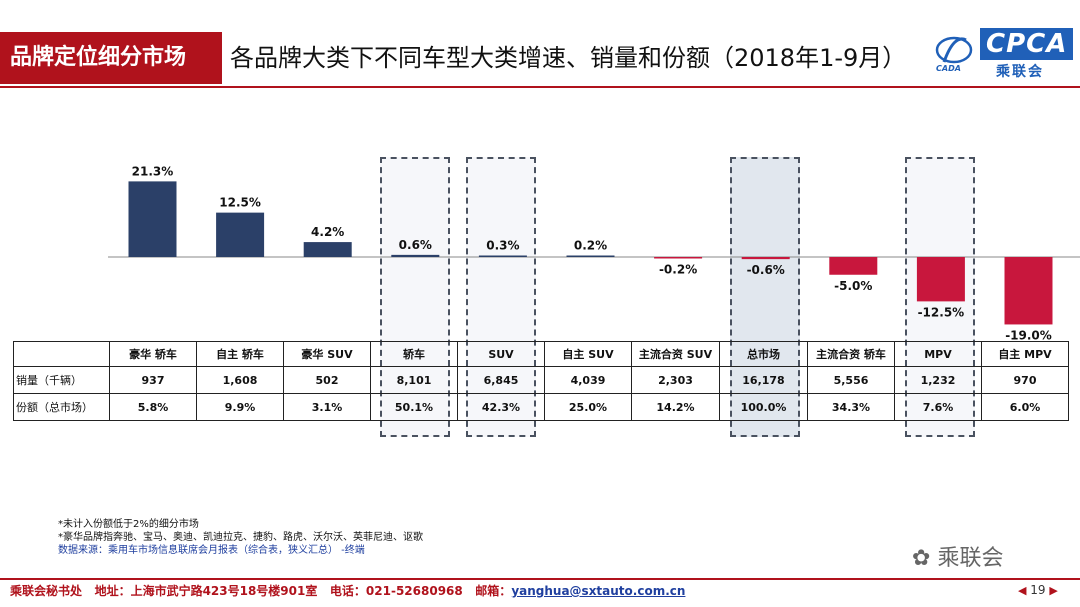 This screenshot has width=1080, height=607. What do you see at coordinates (128, 524) in the screenshot?
I see `footnote-1: *未计入份额低于2%的细分市场` at bounding box center [128, 524].